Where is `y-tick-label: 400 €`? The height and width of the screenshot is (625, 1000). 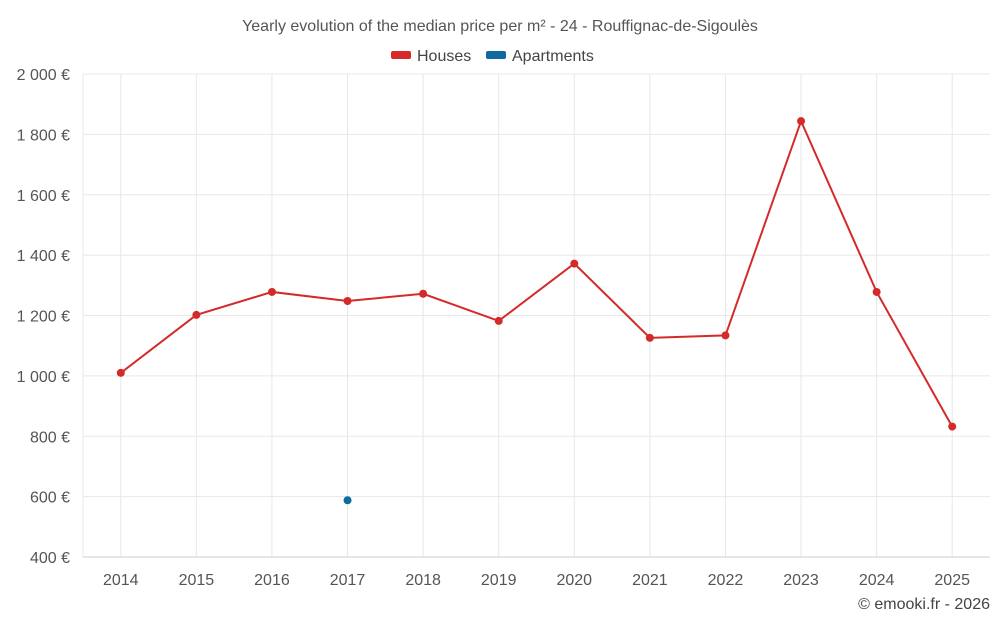
y-tick-label: 400 € is located at coordinates (50, 558).